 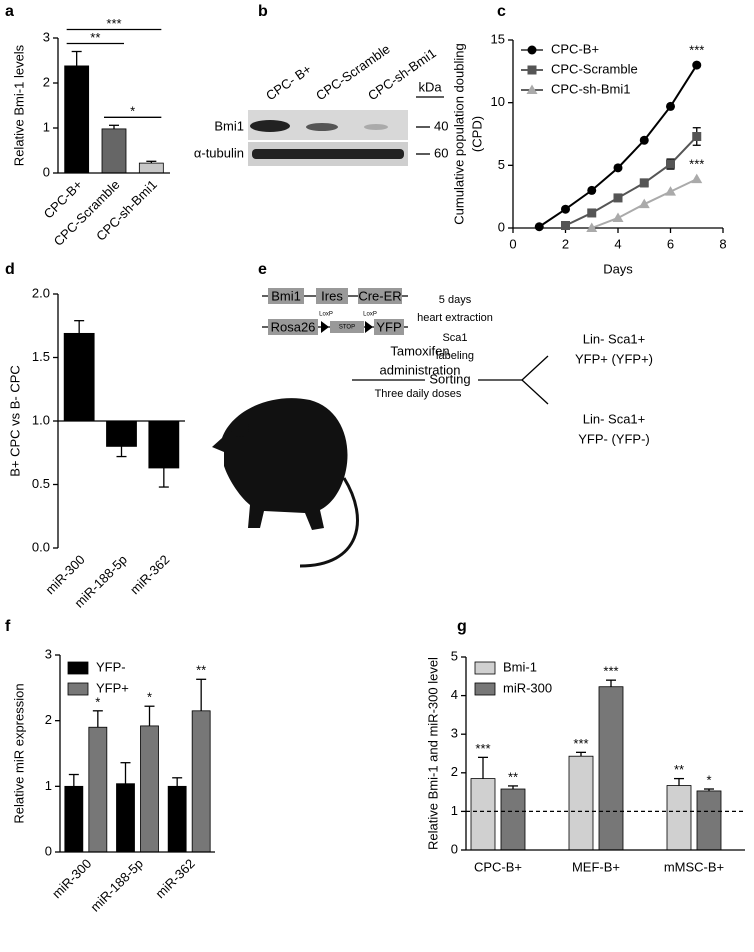 I want to click on gene-label: STOP, so click(x=347, y=328).